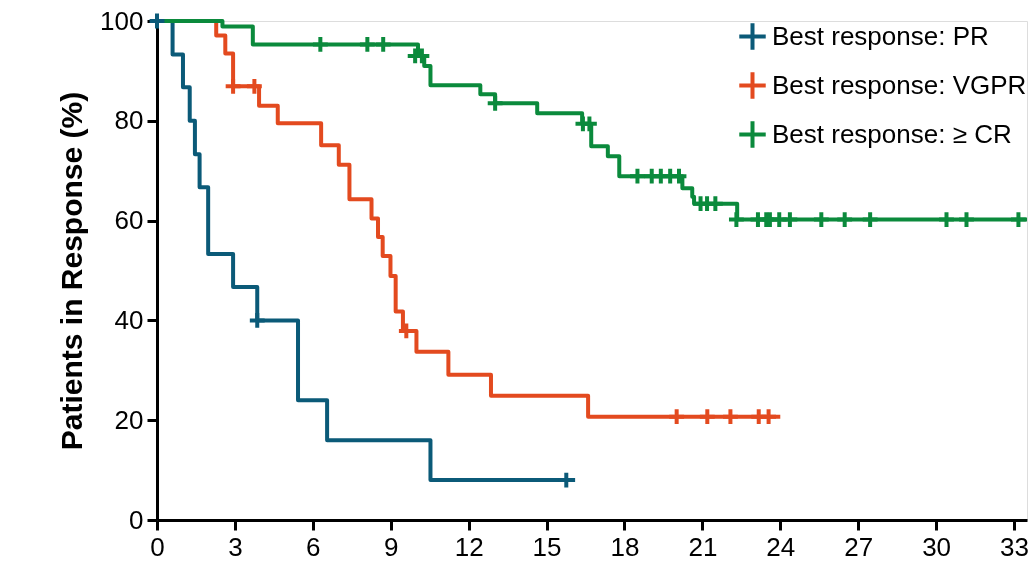  I want to click on legend-label: Best response: VGPR, so click(899, 84).